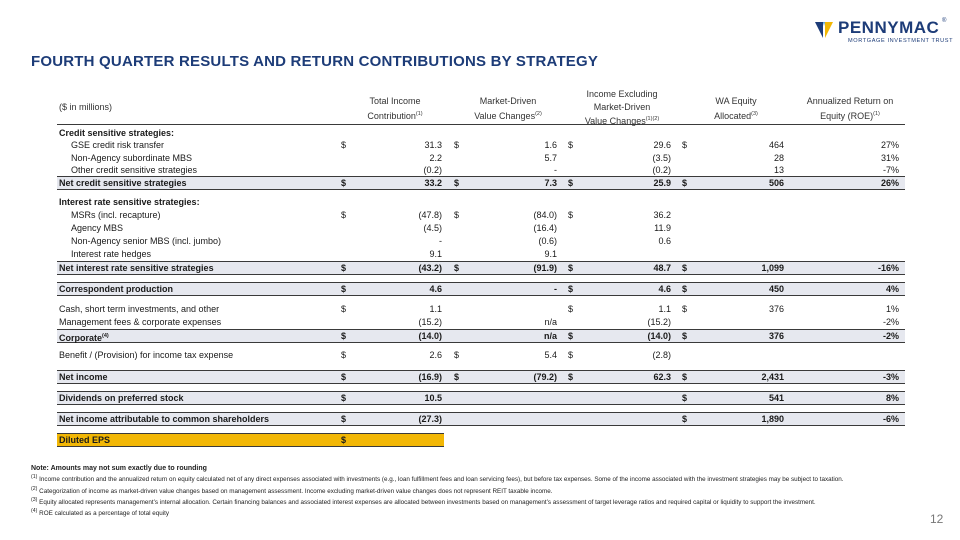 The image size is (960, 540). What do you see at coordinates (662, 145) in the screenshot?
I see `value-col-3: 29.6` at bounding box center [662, 145].